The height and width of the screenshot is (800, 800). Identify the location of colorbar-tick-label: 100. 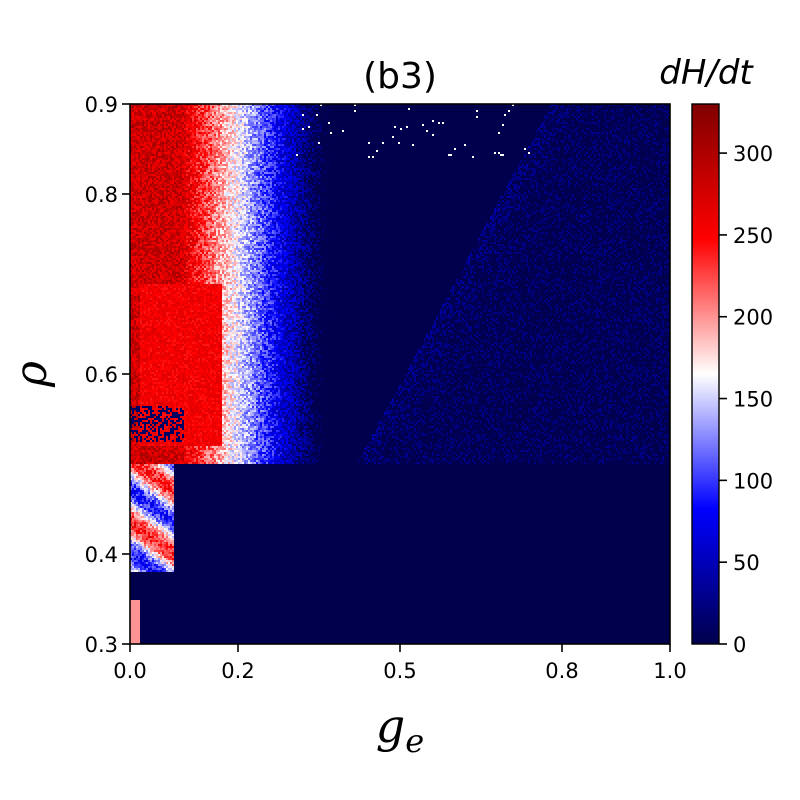
(753, 481).